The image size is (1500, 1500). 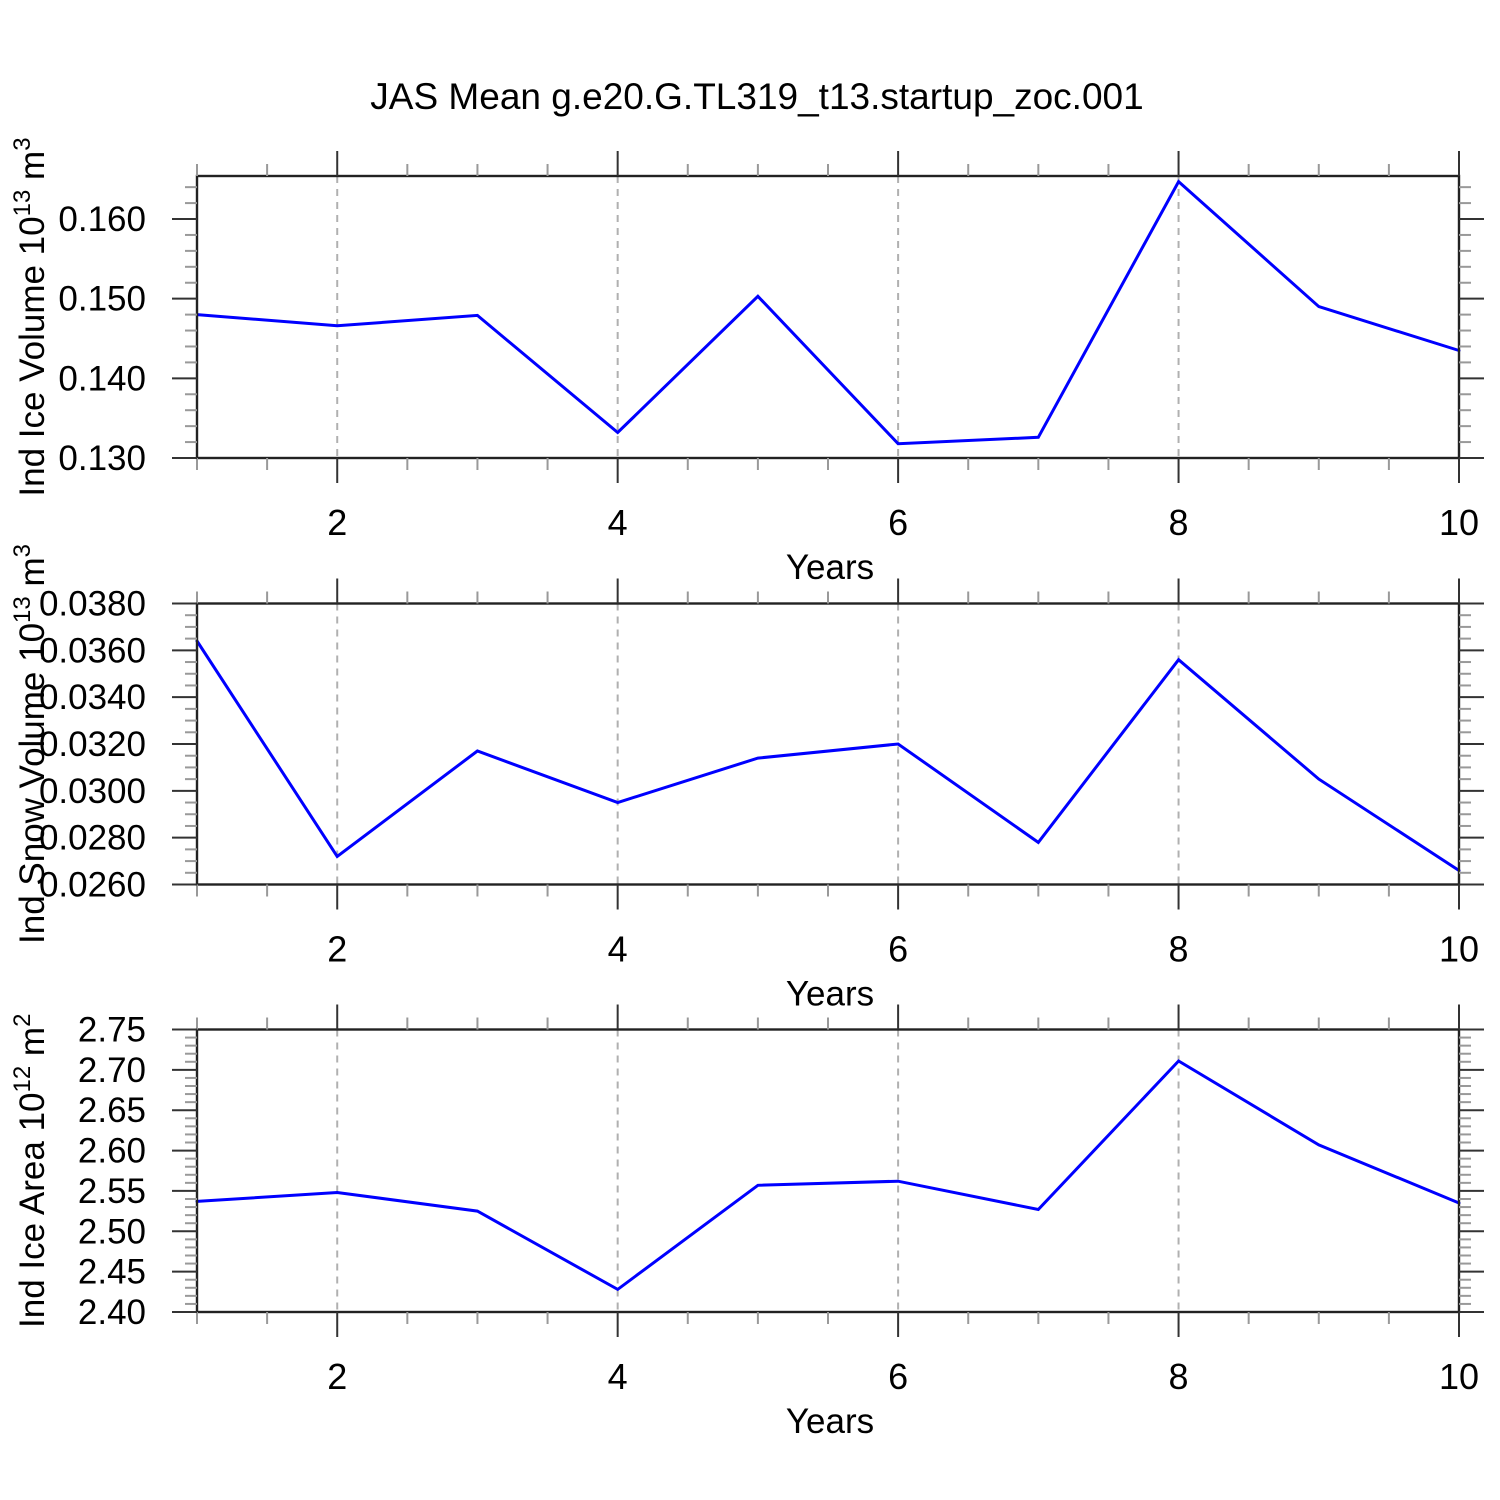 I want to click on y-axis-title: Ind Ice Area 1012 m2, so click(x=30, y=1171).